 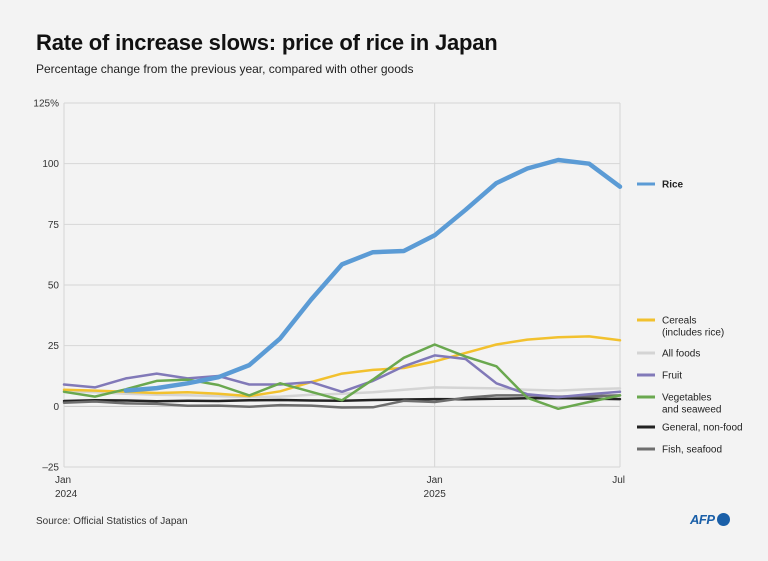 I want to click on legend-label-rice: Rice, so click(x=673, y=185).